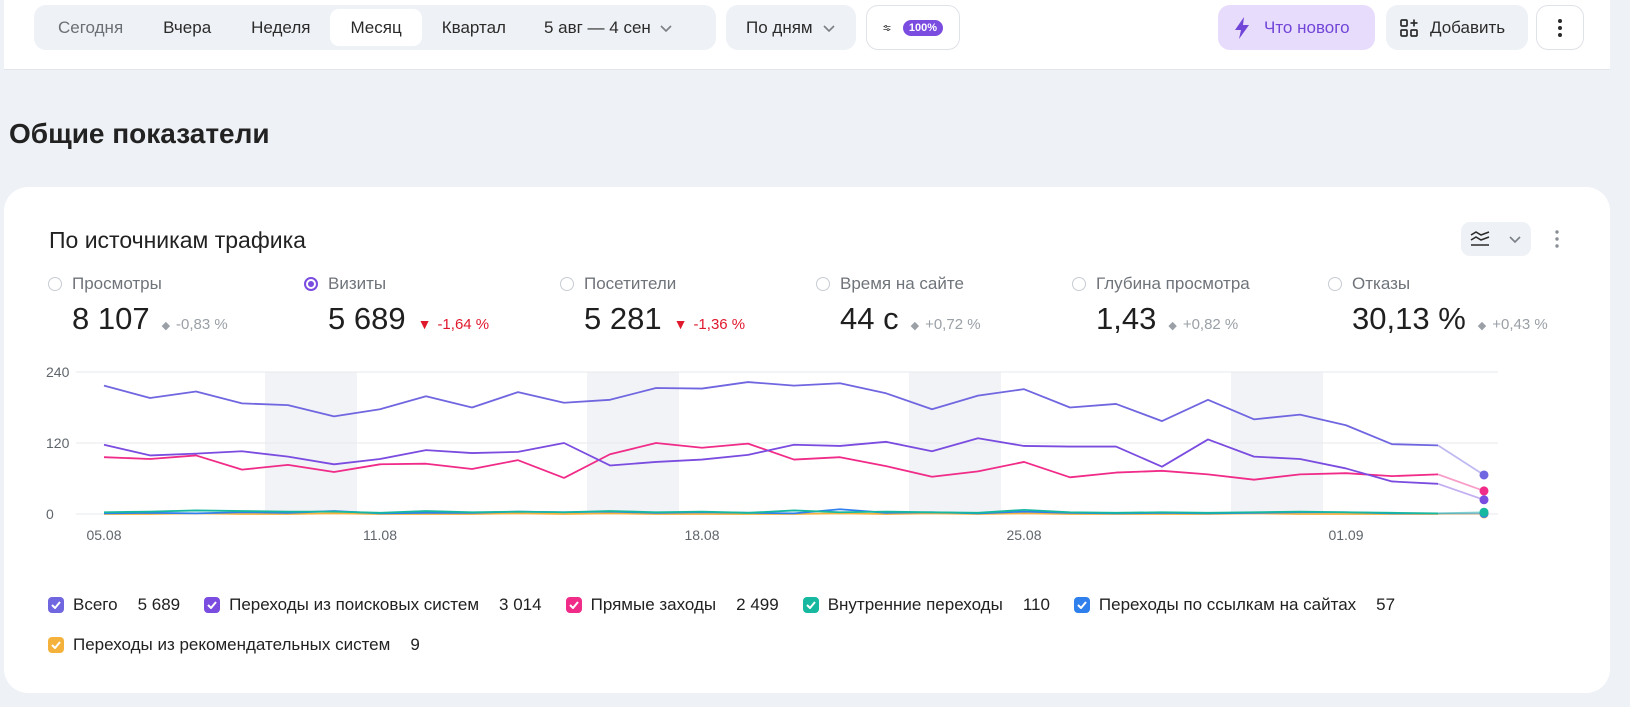  What do you see at coordinates (520, 604) in the screenshot?
I see `legend-value: 3 014` at bounding box center [520, 604].